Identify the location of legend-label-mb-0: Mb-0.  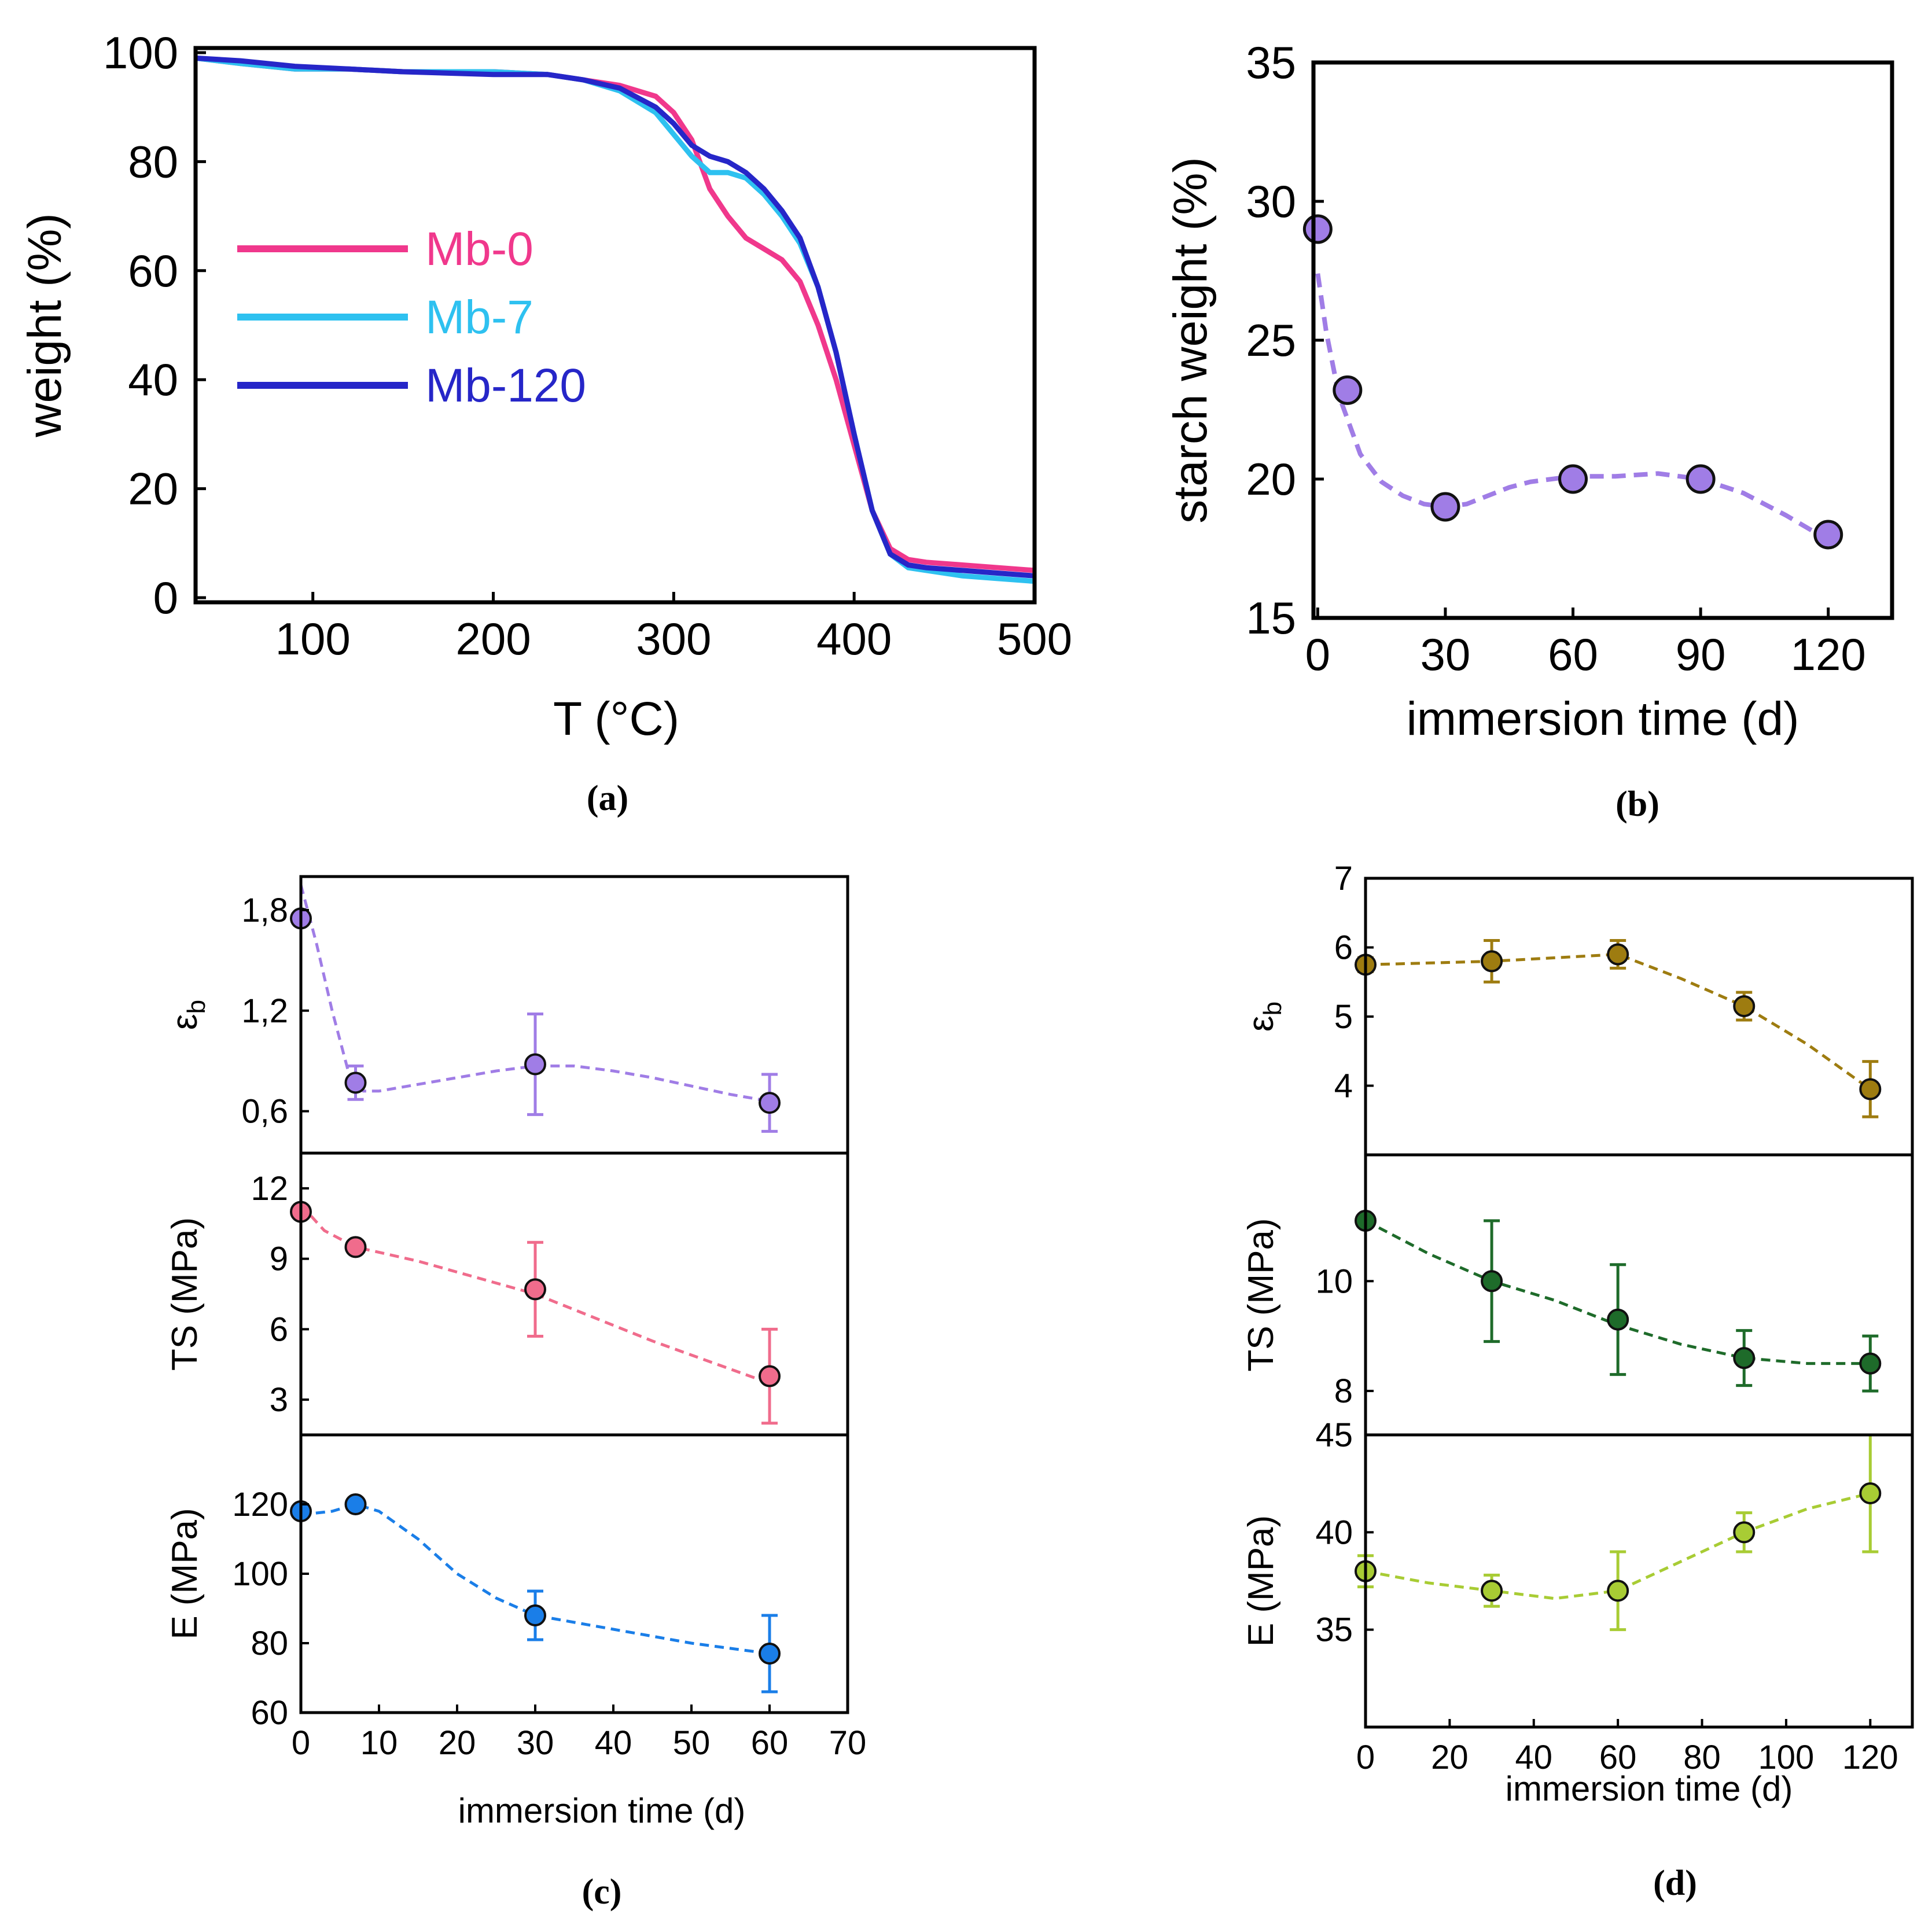
(479, 249).